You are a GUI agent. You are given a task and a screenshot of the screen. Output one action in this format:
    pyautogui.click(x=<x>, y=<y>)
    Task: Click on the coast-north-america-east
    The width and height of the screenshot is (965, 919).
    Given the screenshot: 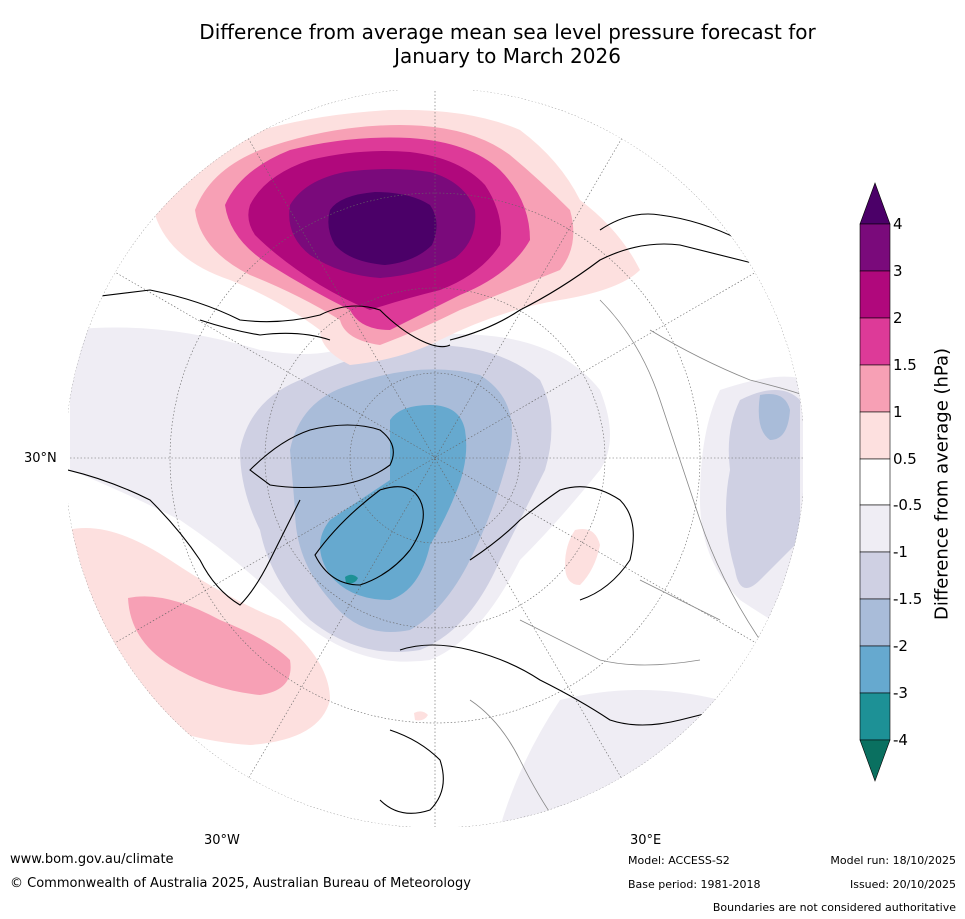 What is the action you would take?
    pyautogui.click(x=184, y=537)
    